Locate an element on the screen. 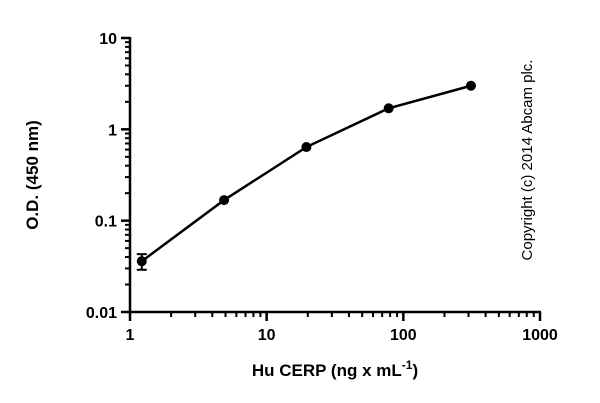 The image size is (600, 403). y-tick-label: 0.1 is located at coordinates (106, 222).